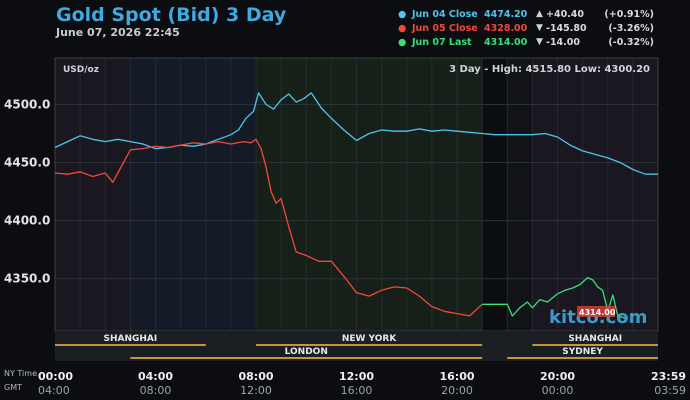 Image resolution: width=690 pixels, height=400 pixels. I want to click on x-tick-label-ny: 16:00, so click(456, 376).